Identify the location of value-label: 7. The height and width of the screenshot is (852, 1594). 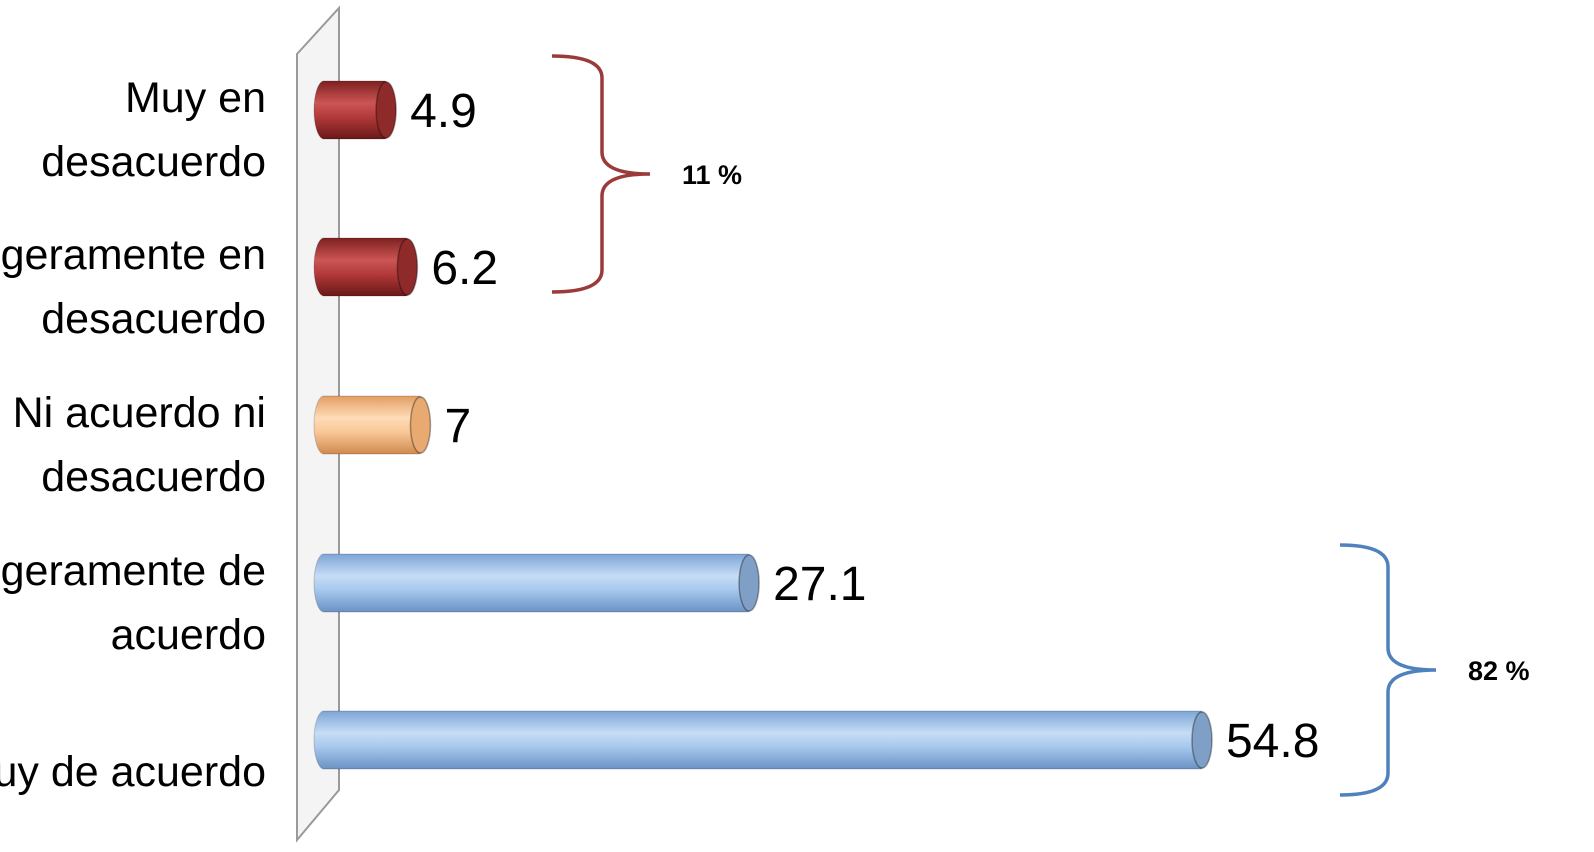
(457, 426).